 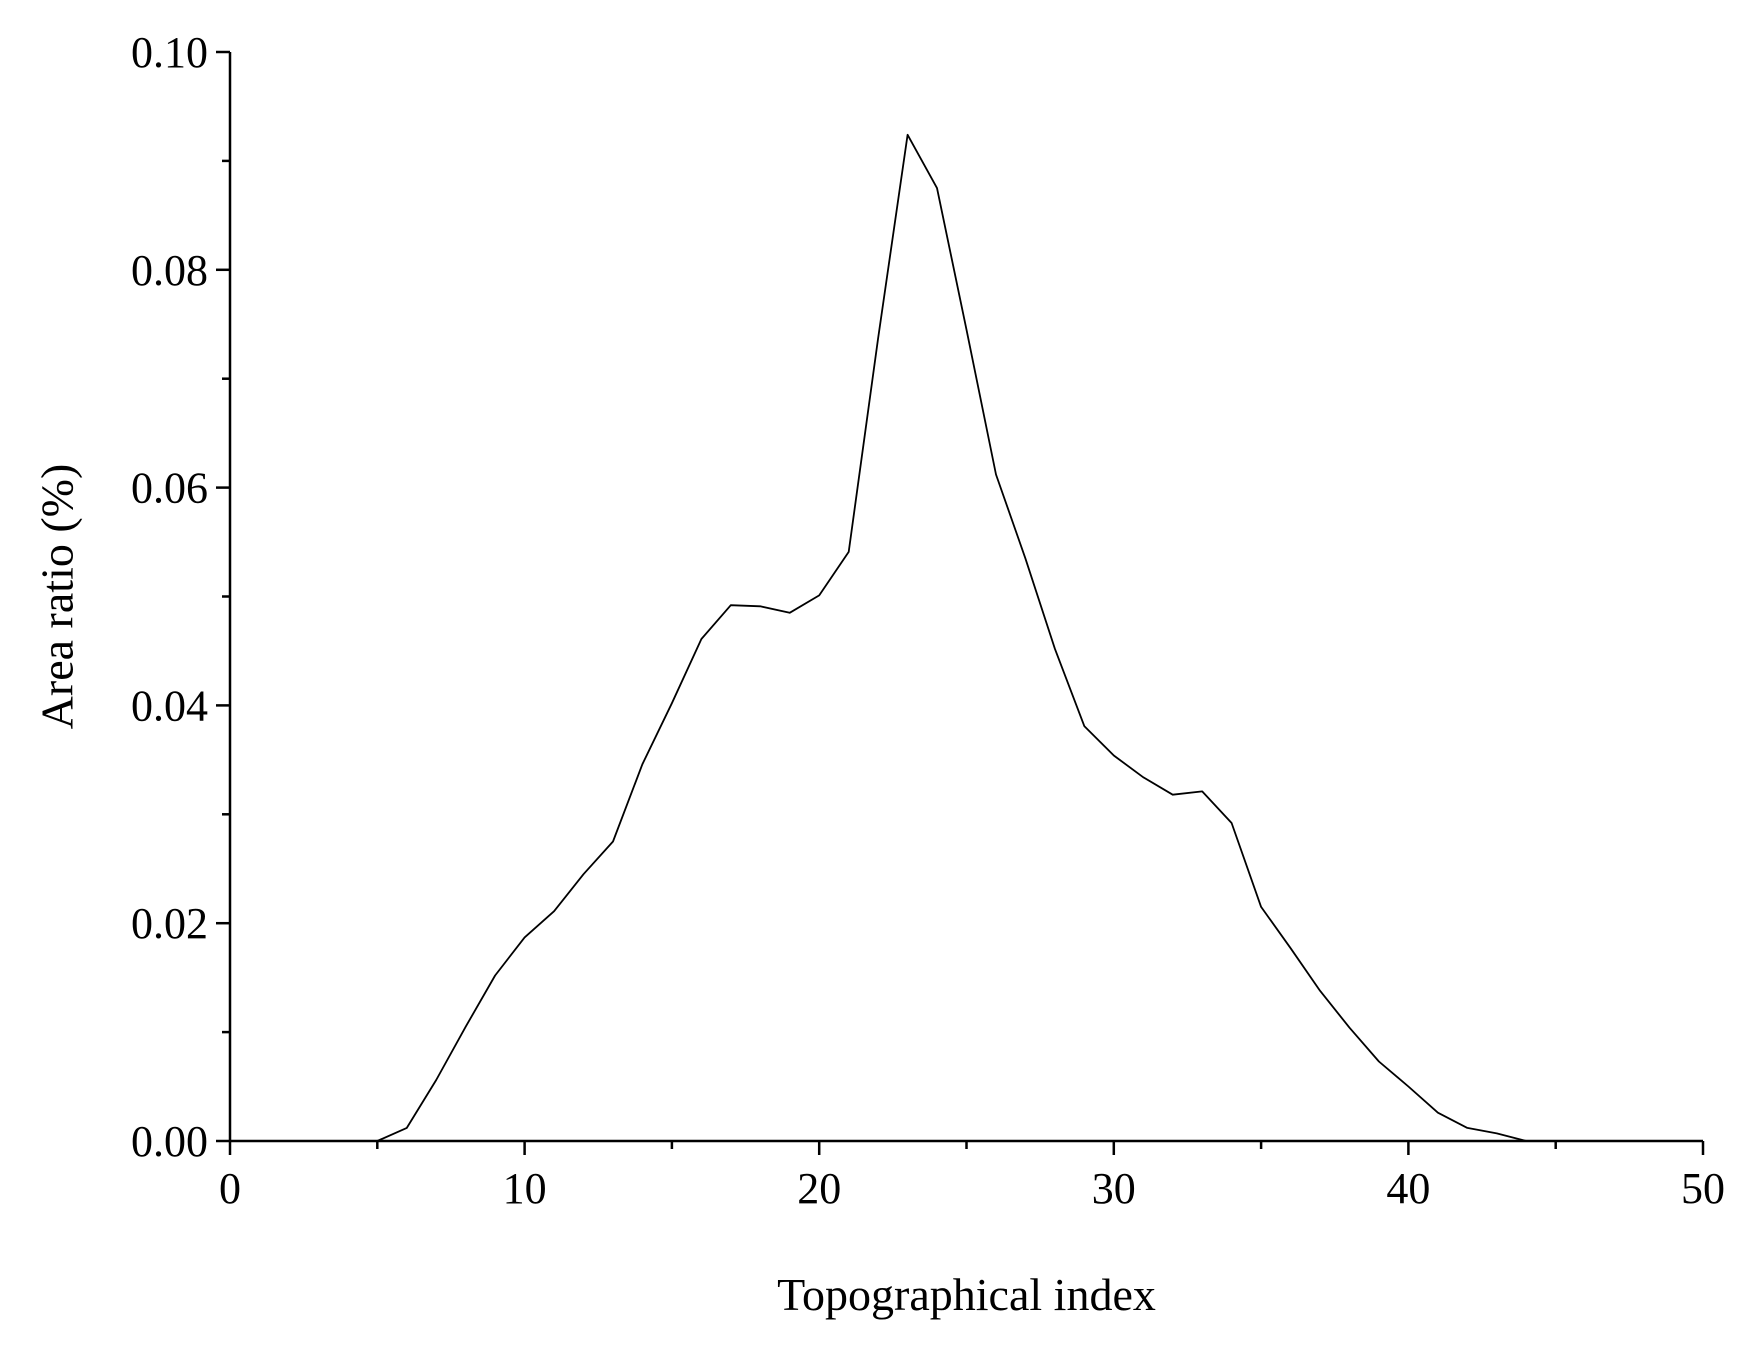 I want to click on x-tick-label: 0, so click(x=230, y=1188).